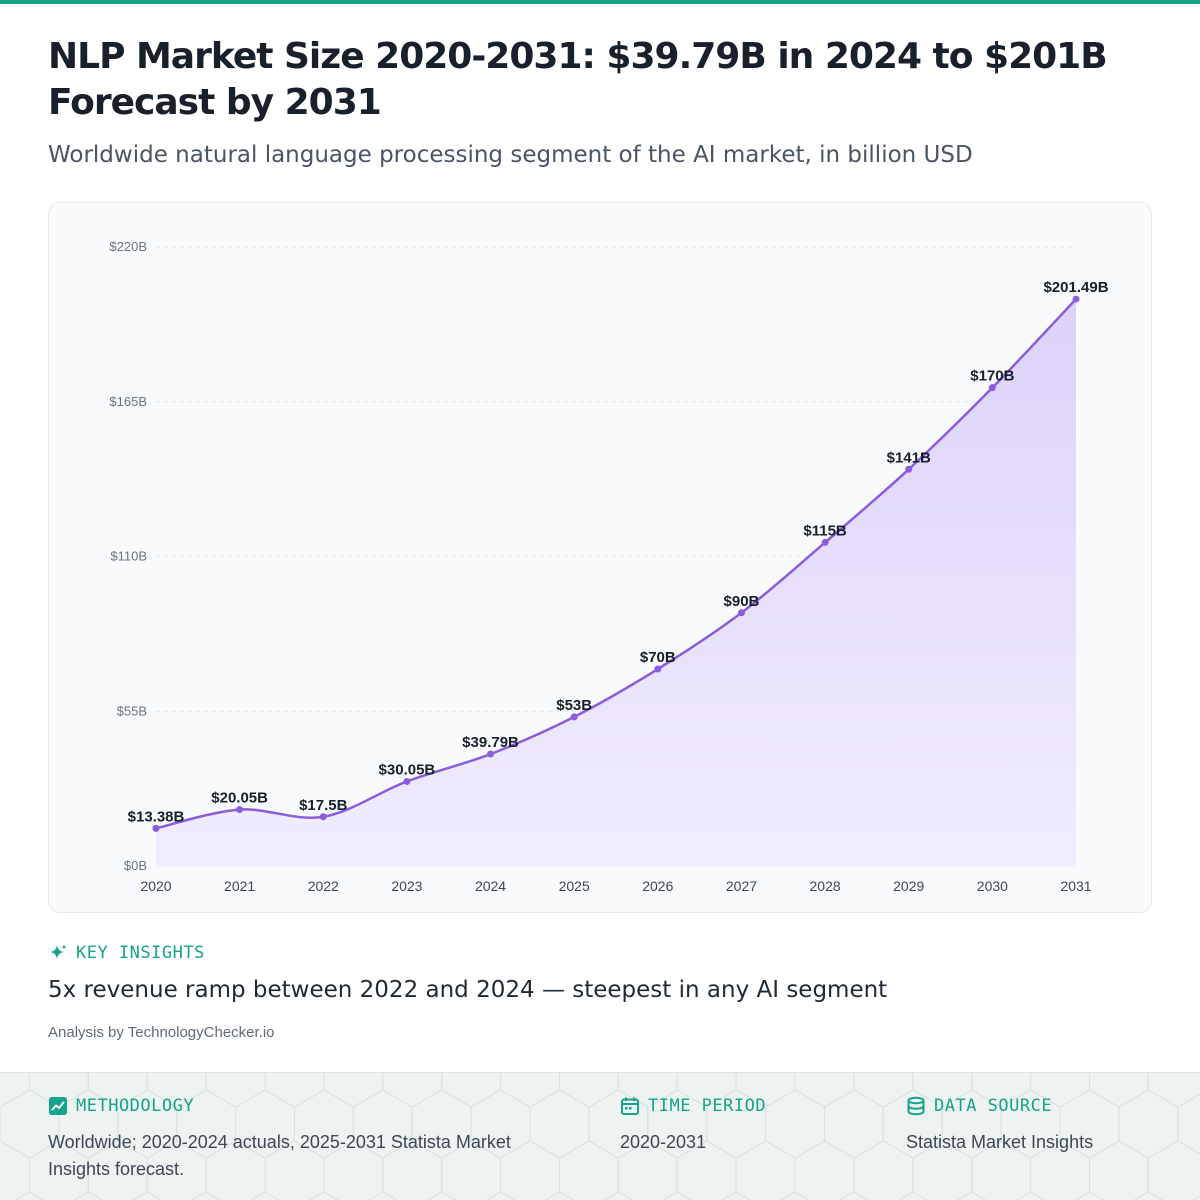  What do you see at coordinates (490, 886) in the screenshot?
I see `x-tick-label: 2024` at bounding box center [490, 886].